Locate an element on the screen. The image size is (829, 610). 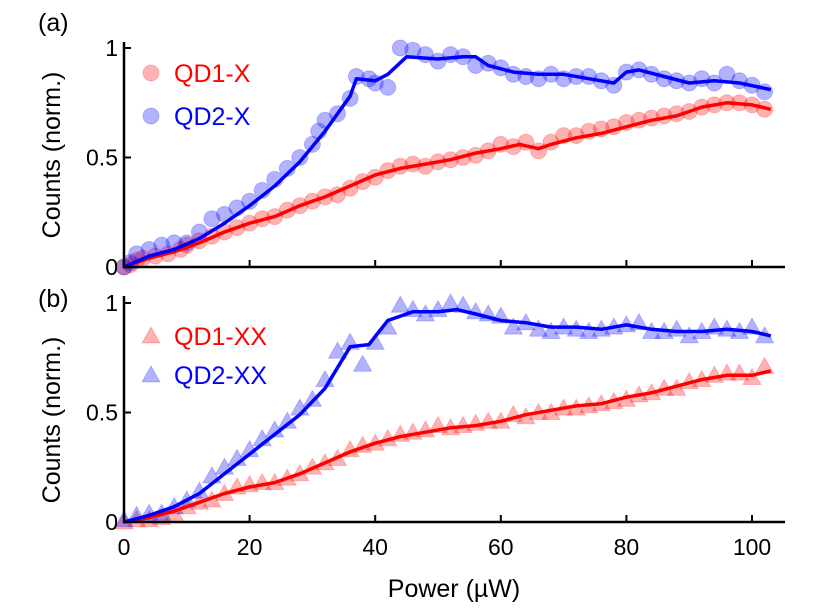
x-tick-label-40: 40 is located at coordinates (375, 547).